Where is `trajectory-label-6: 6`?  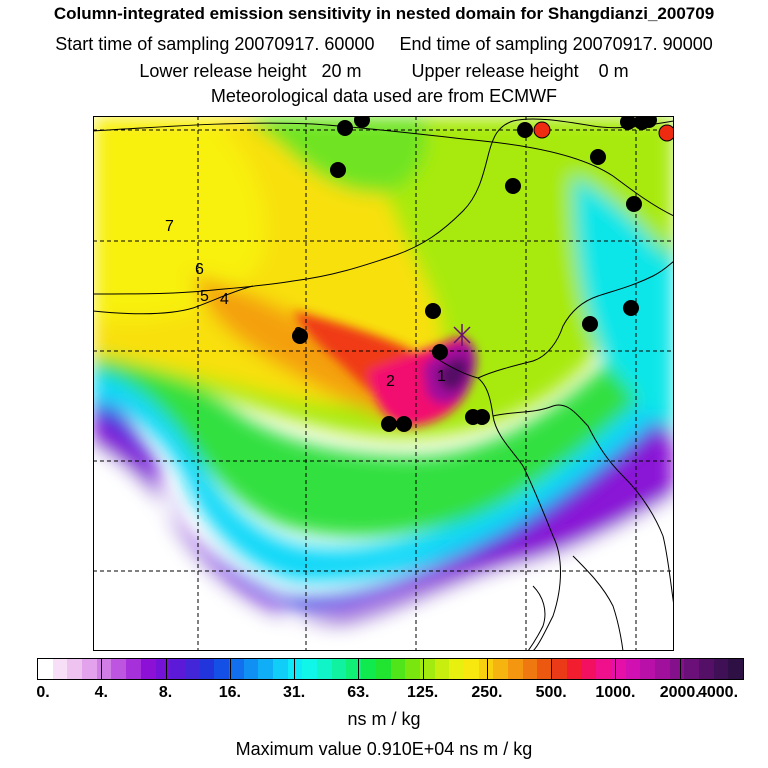
trajectory-label-6: 6 is located at coordinates (199, 269).